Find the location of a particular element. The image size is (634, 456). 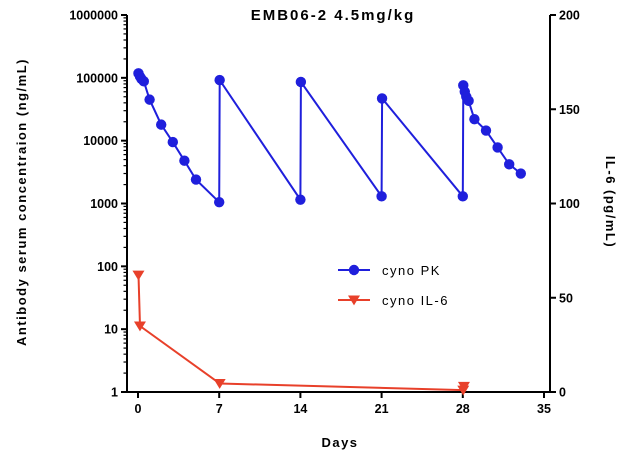

x-tick-label: 14 is located at coordinates (300, 409).